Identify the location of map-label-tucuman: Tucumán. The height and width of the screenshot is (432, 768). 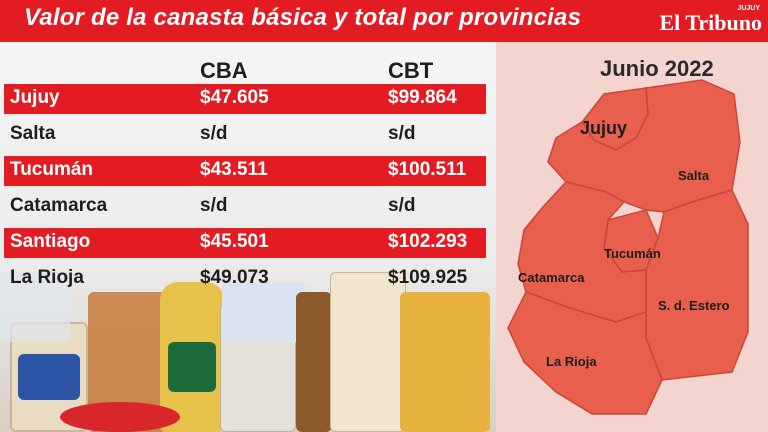
(632, 253).